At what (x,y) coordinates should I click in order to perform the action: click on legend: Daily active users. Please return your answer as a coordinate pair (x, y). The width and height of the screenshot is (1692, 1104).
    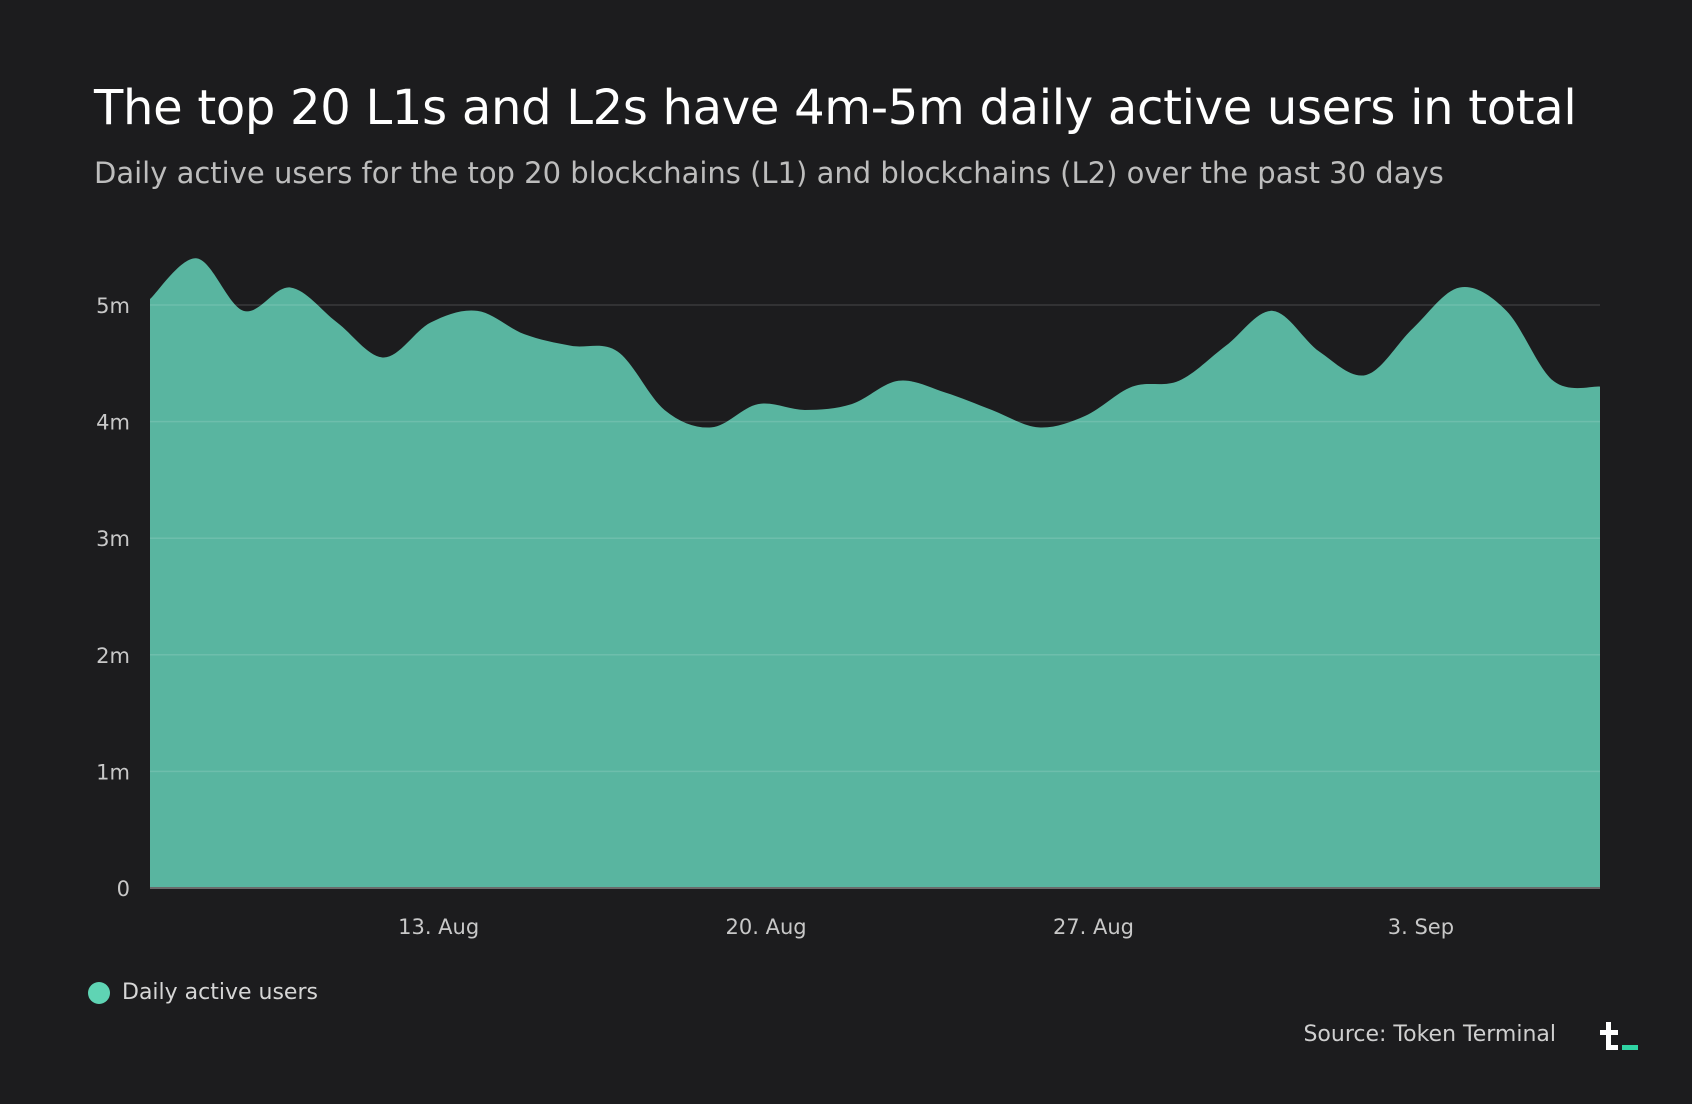
    Looking at the image, I should click on (203, 992).